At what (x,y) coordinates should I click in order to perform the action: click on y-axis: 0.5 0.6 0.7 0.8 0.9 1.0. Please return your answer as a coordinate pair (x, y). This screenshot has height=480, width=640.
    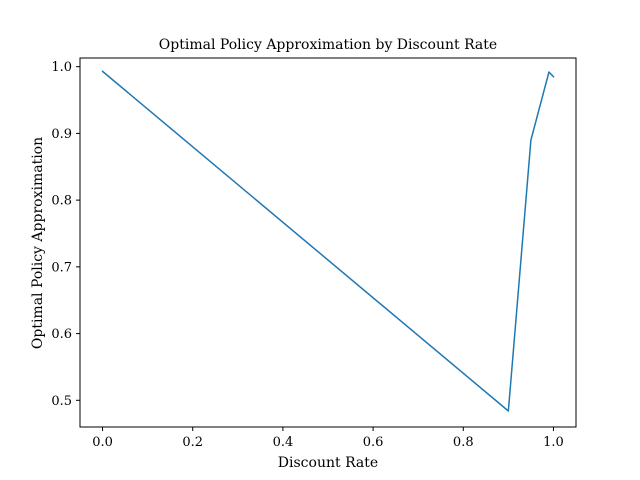
    Looking at the image, I should click on (65, 234).